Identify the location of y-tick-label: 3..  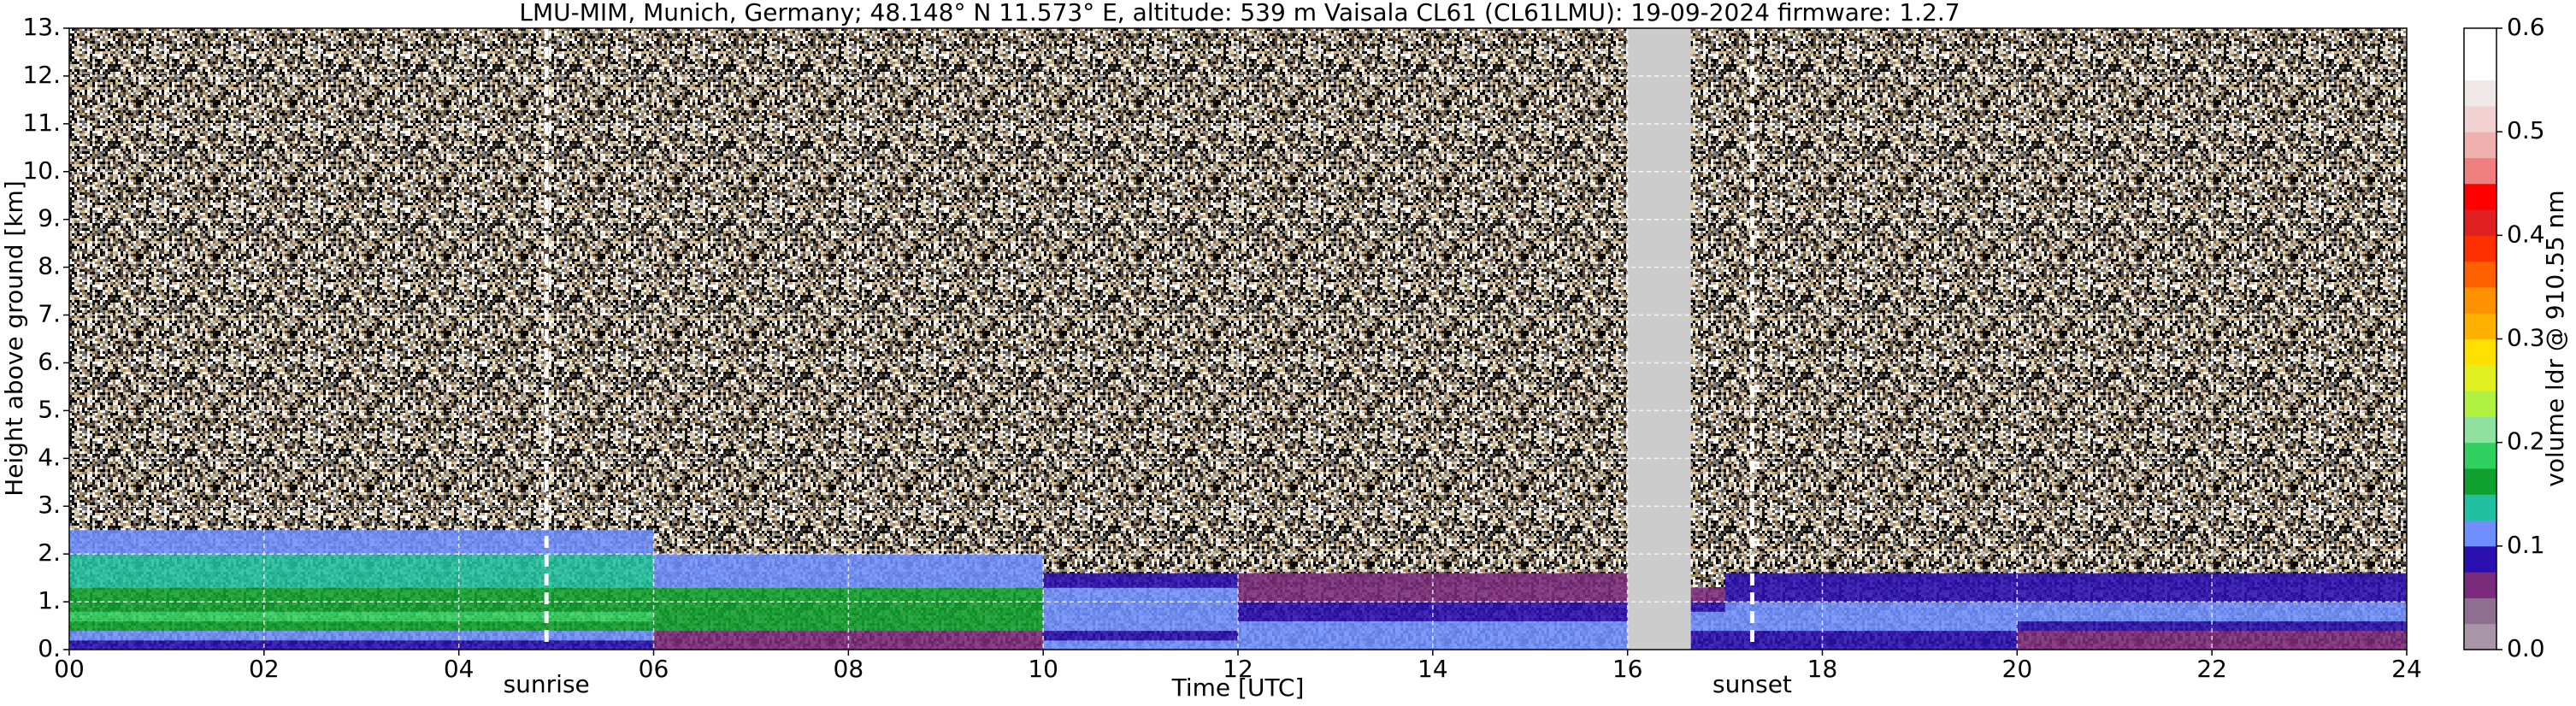
(49, 505).